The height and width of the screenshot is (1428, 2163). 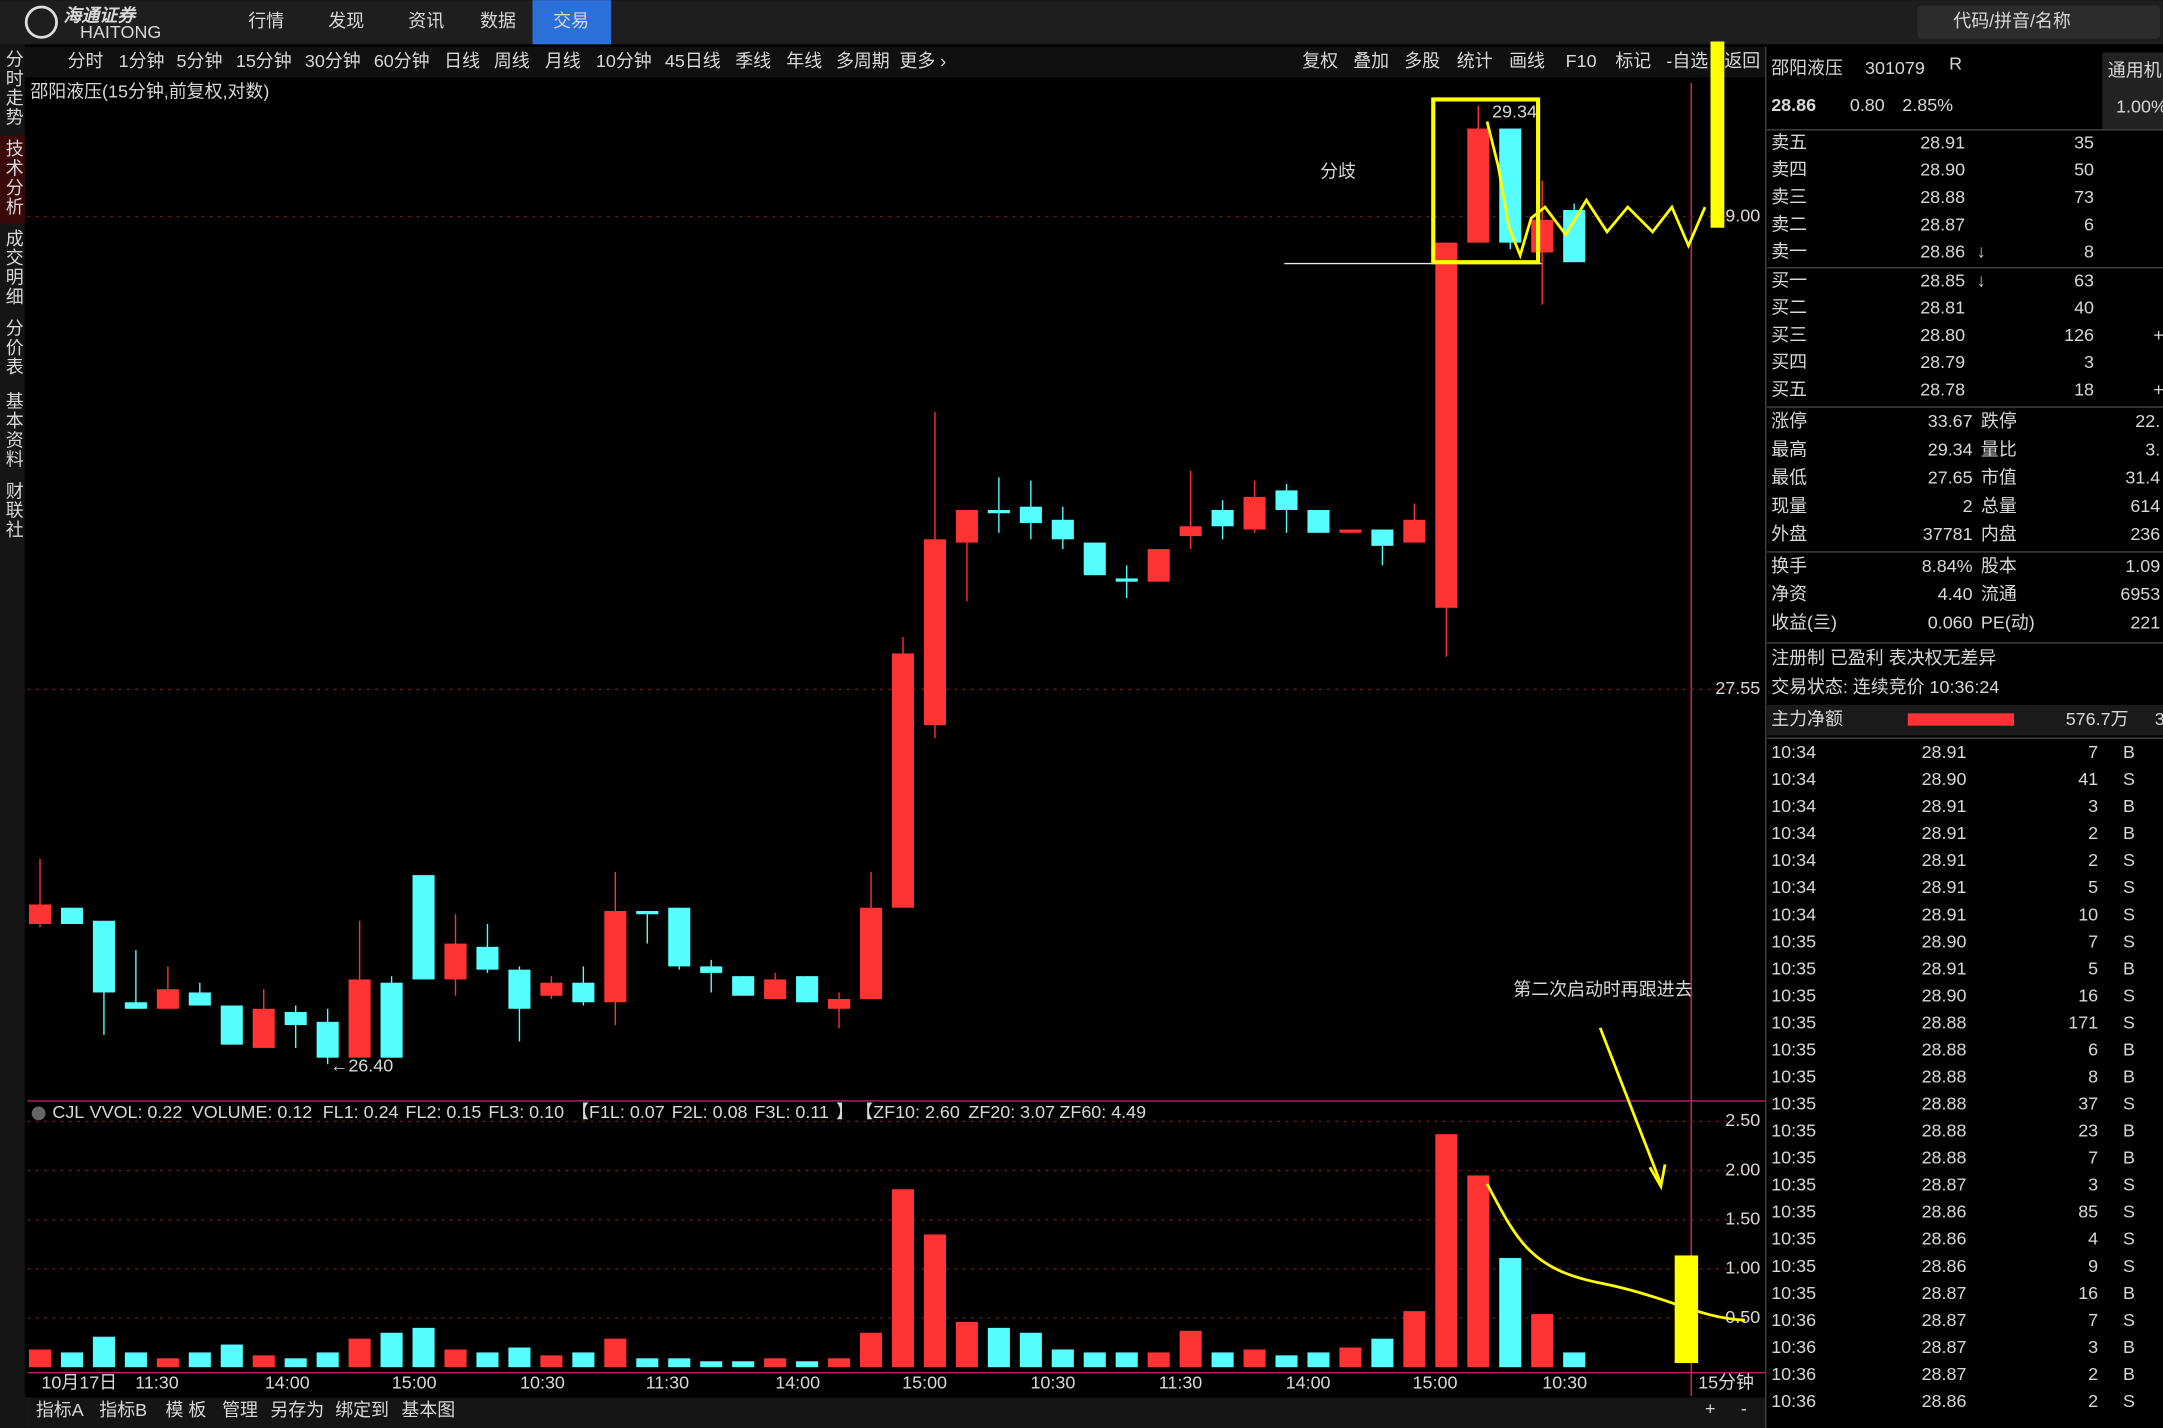 What do you see at coordinates (1744, 1409) in the screenshot?
I see `zoom-button: -` at bounding box center [1744, 1409].